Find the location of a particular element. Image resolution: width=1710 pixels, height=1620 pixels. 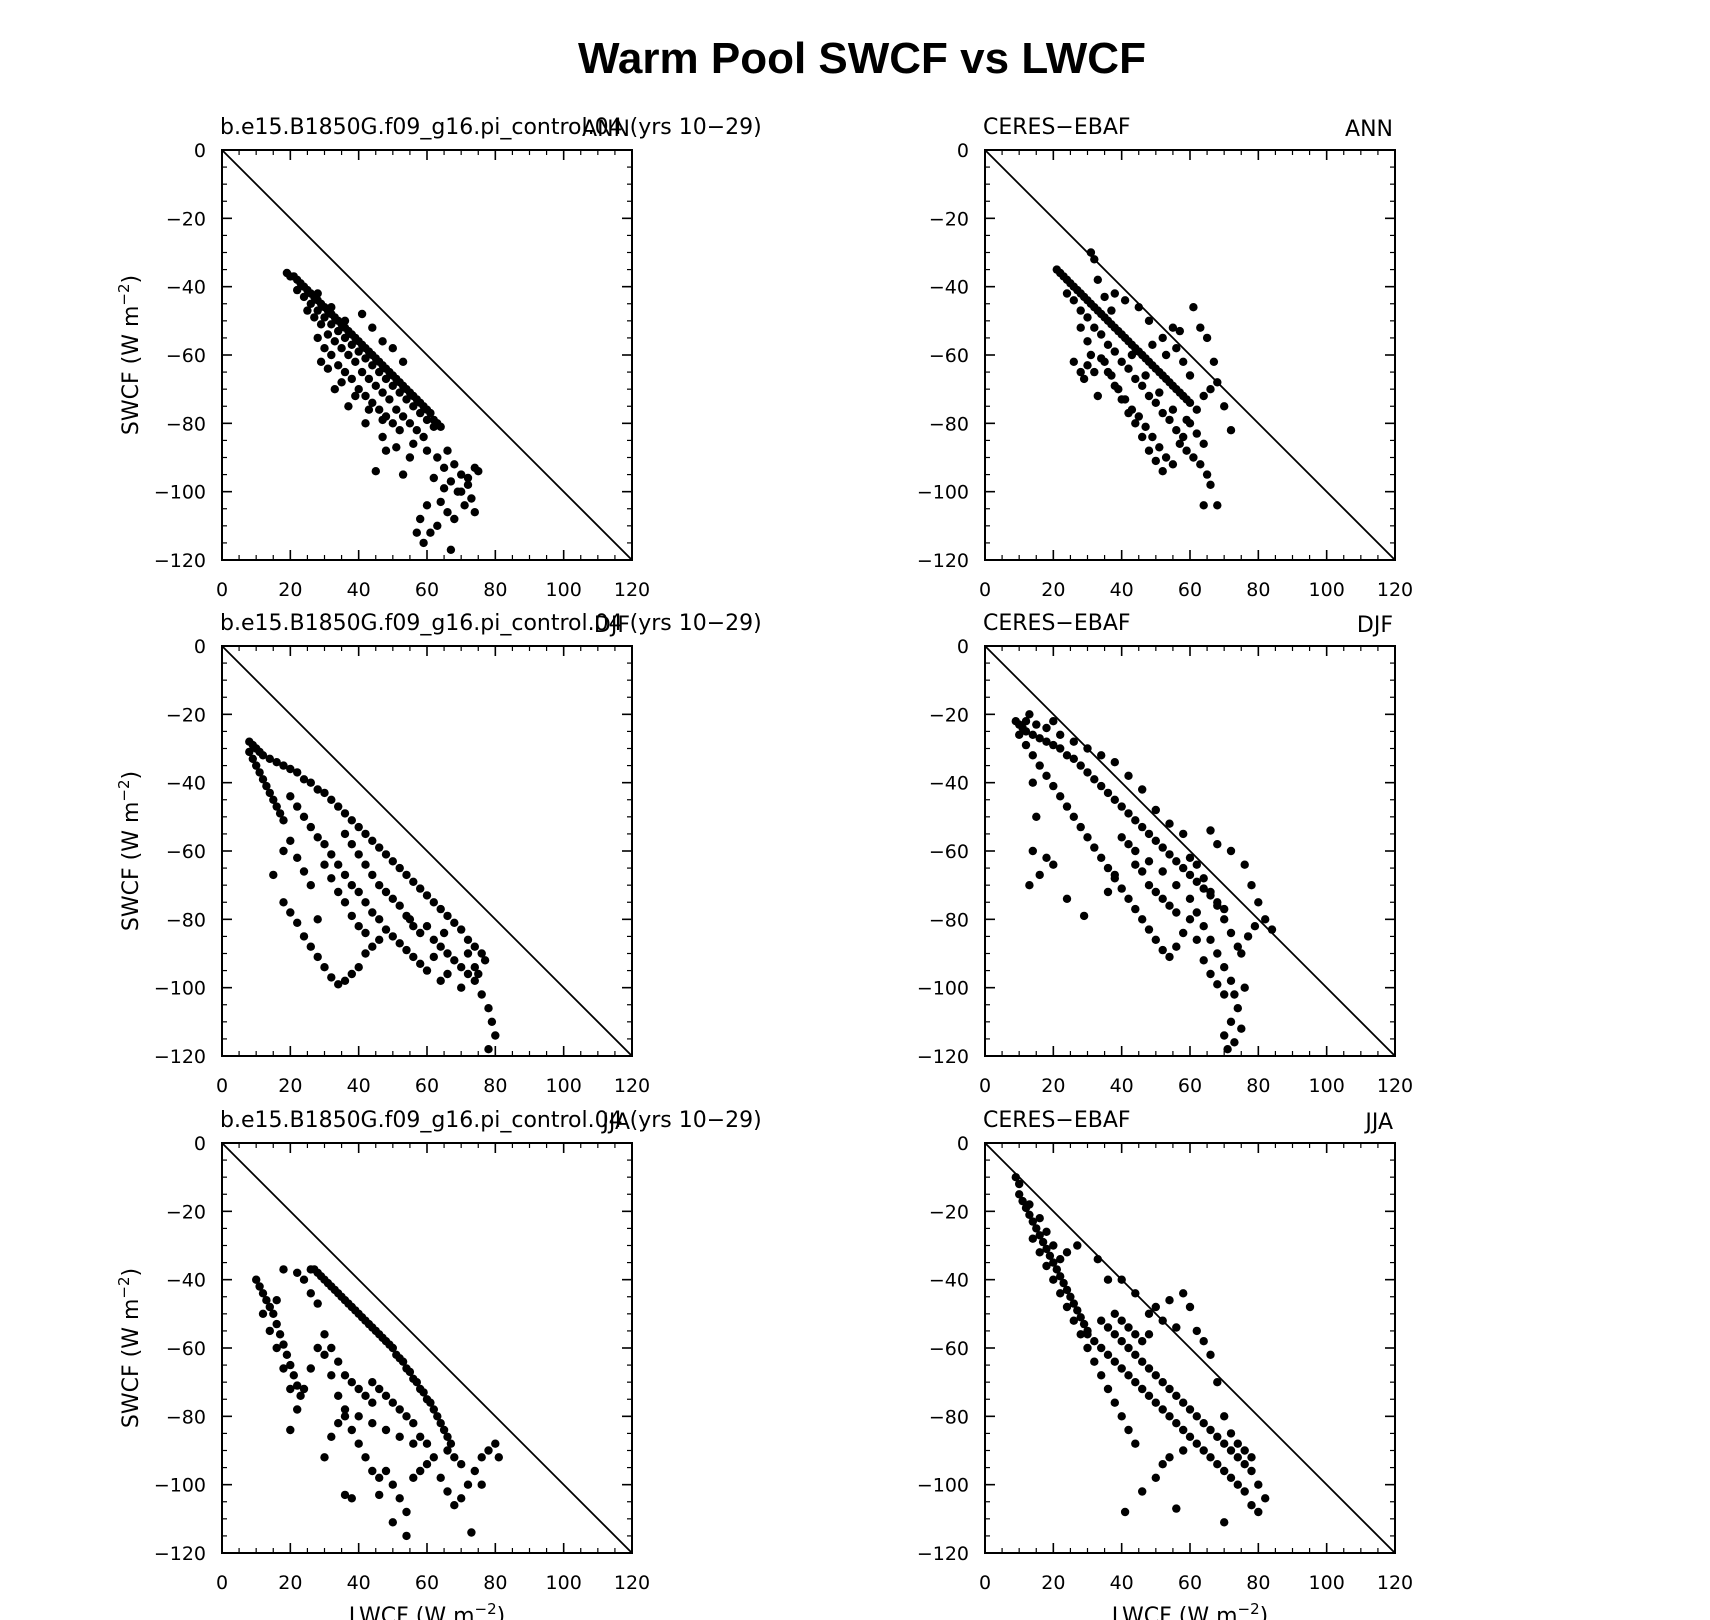

y-axis-label-main: SWCF is located at coordinates (131, 399).